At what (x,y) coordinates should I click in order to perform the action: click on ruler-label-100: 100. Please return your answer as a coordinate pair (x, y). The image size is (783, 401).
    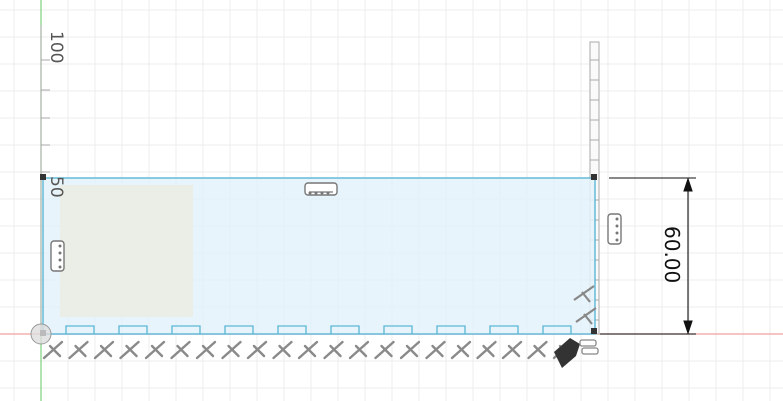
    Looking at the image, I should click on (56, 47).